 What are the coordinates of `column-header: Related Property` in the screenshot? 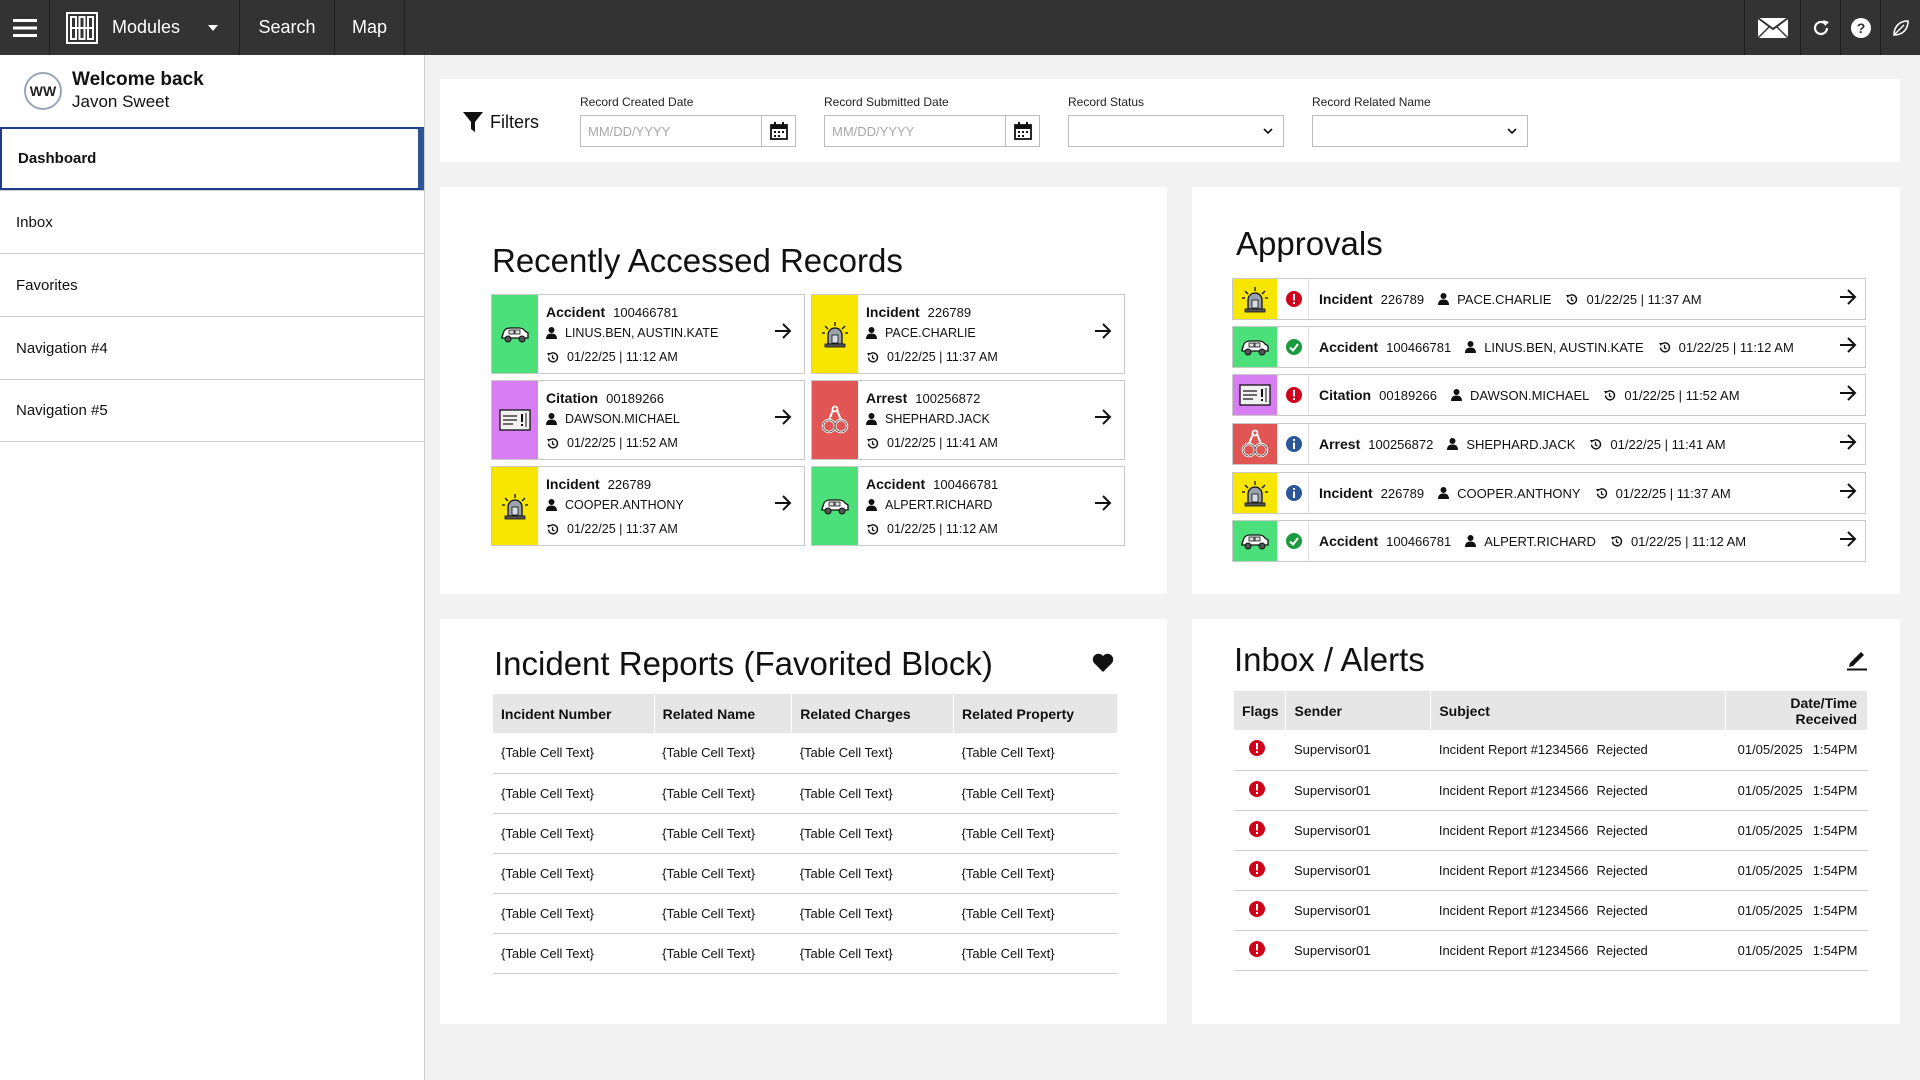 It's located at (1035, 713).